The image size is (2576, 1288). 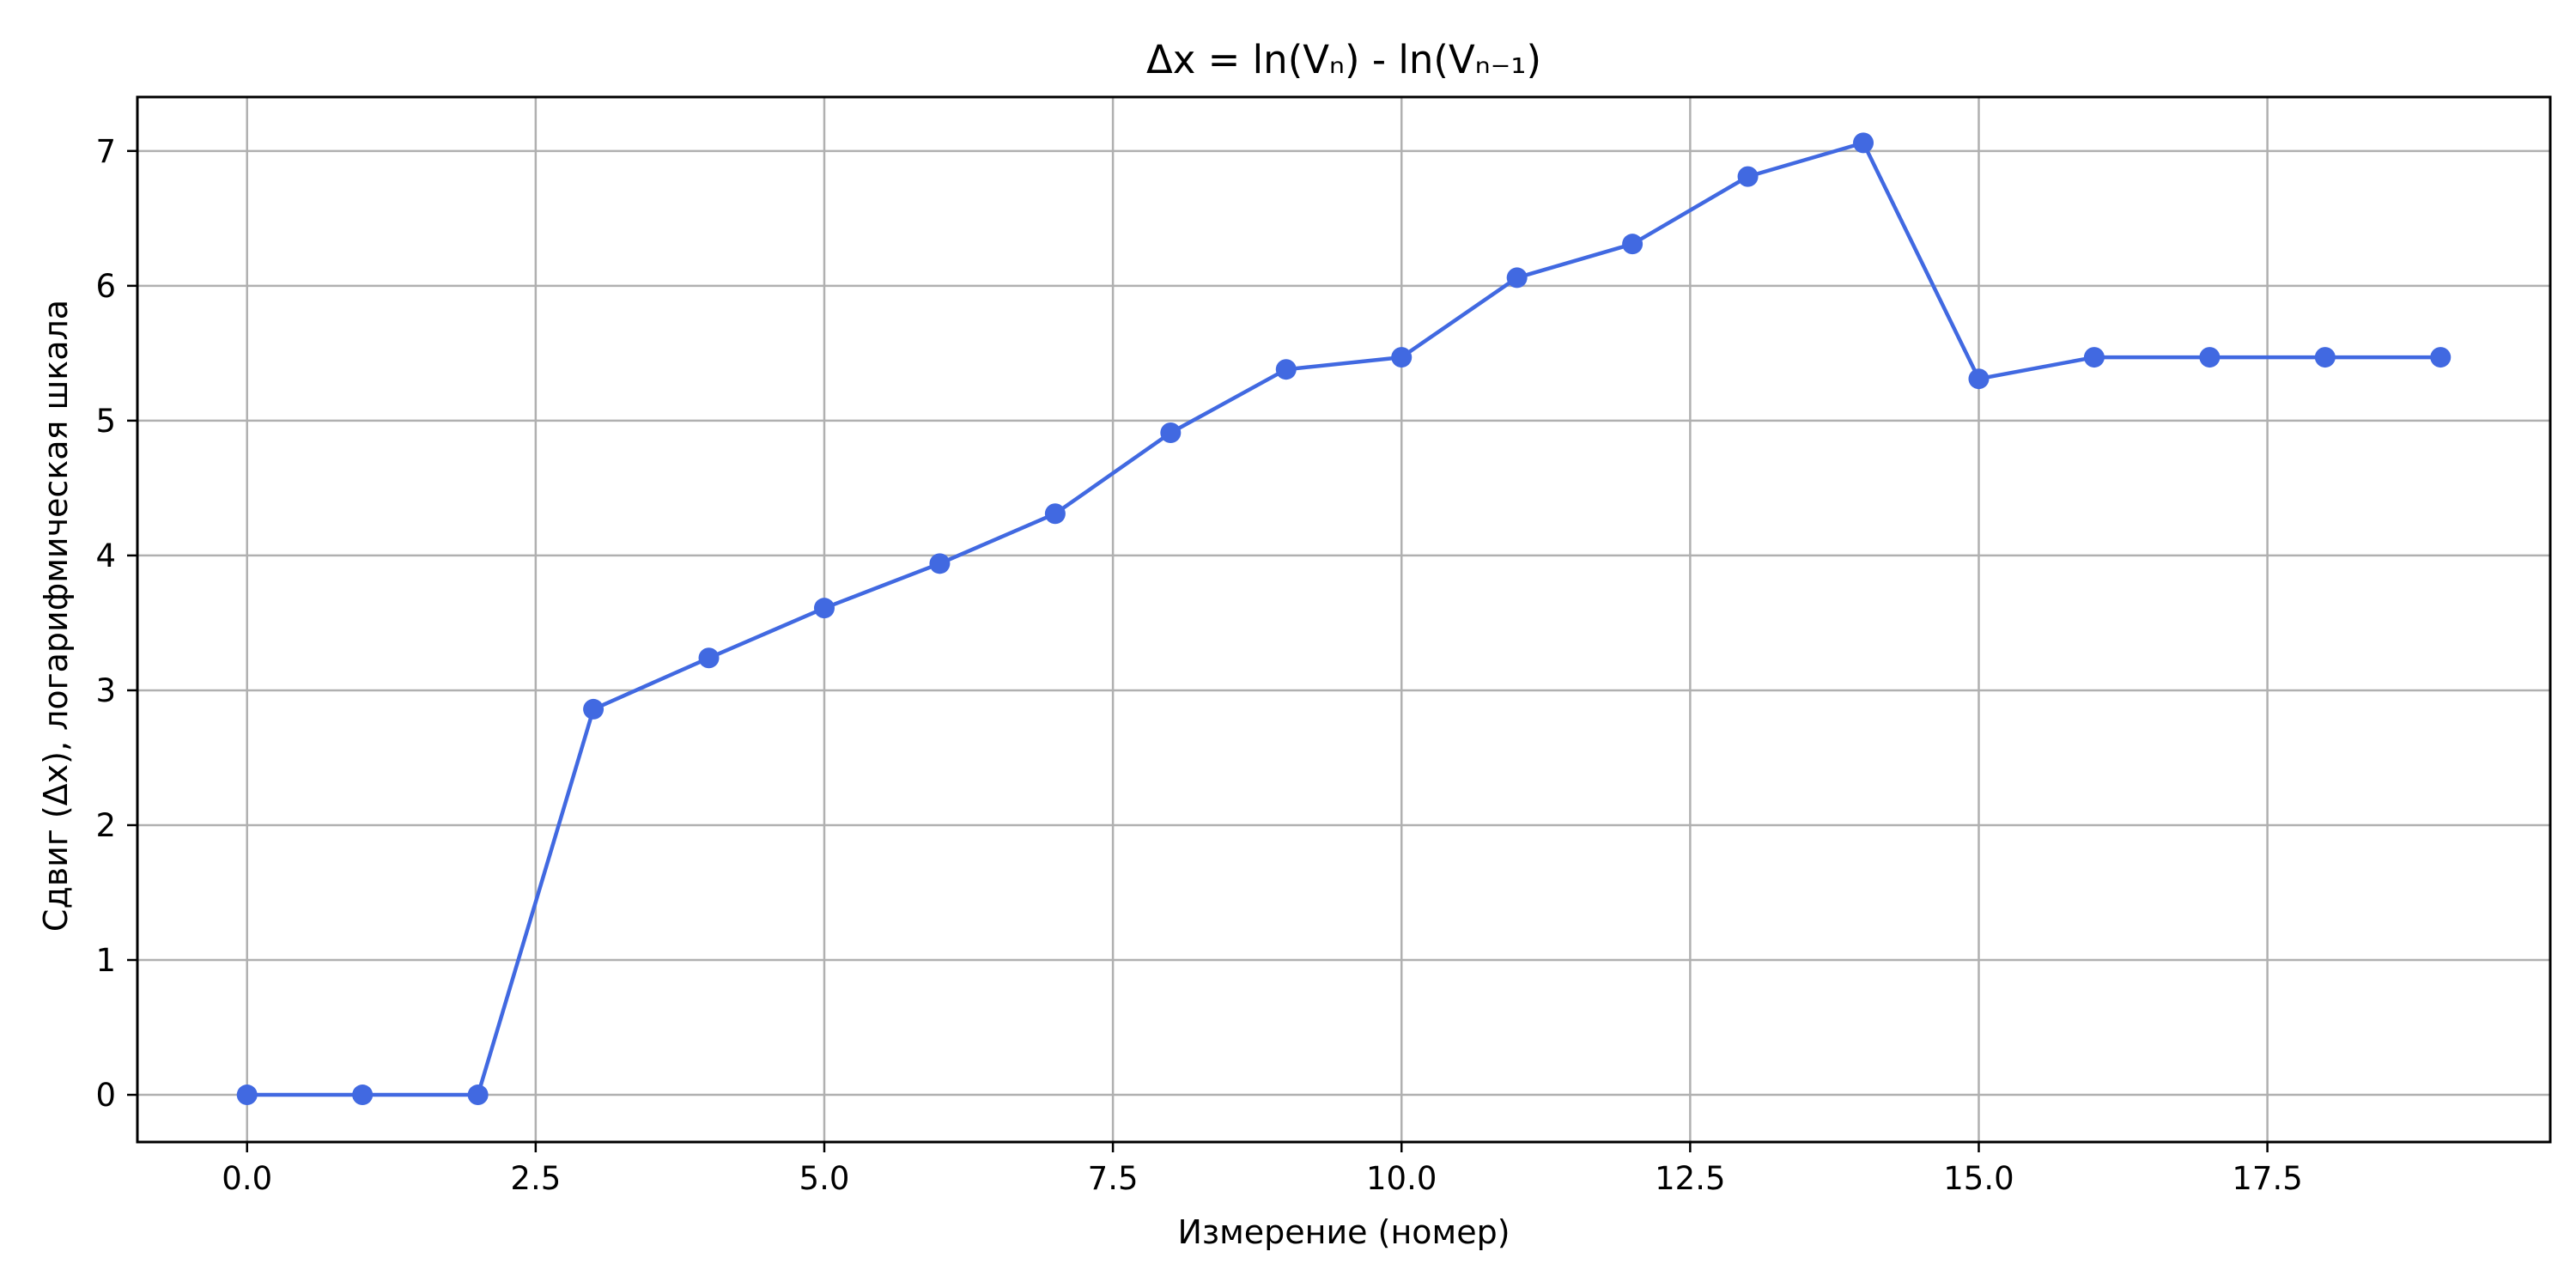 I want to click on x-tick-label: 2.5, so click(x=535, y=1178).